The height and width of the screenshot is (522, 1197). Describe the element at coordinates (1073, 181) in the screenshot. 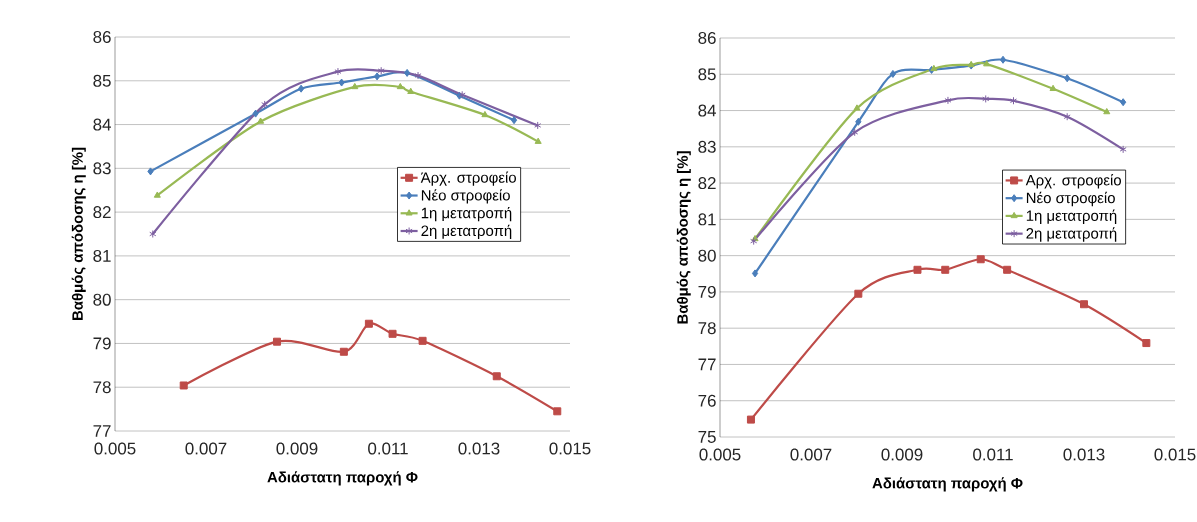

I see `legend-label: Αρχ. στροφείο` at that location.